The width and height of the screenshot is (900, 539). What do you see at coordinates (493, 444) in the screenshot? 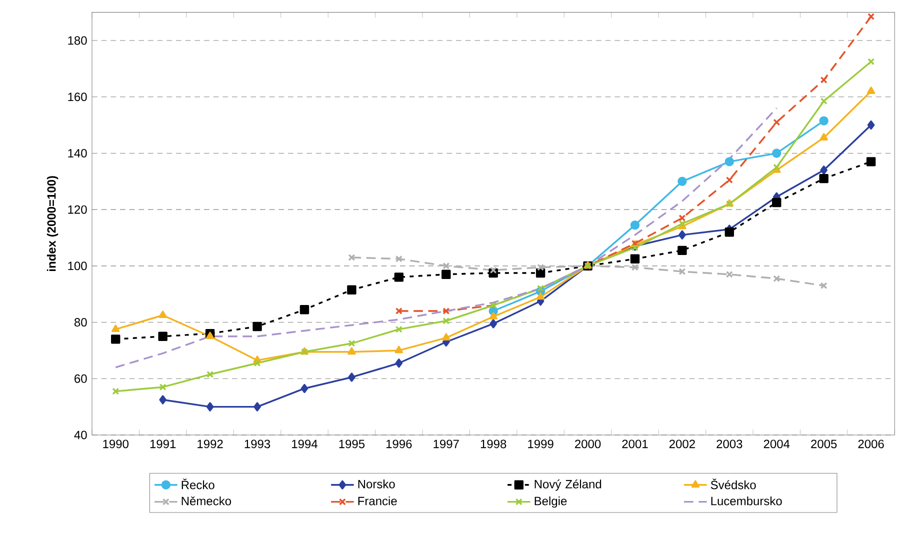
I see `x-tick-label: 1998` at bounding box center [493, 444].